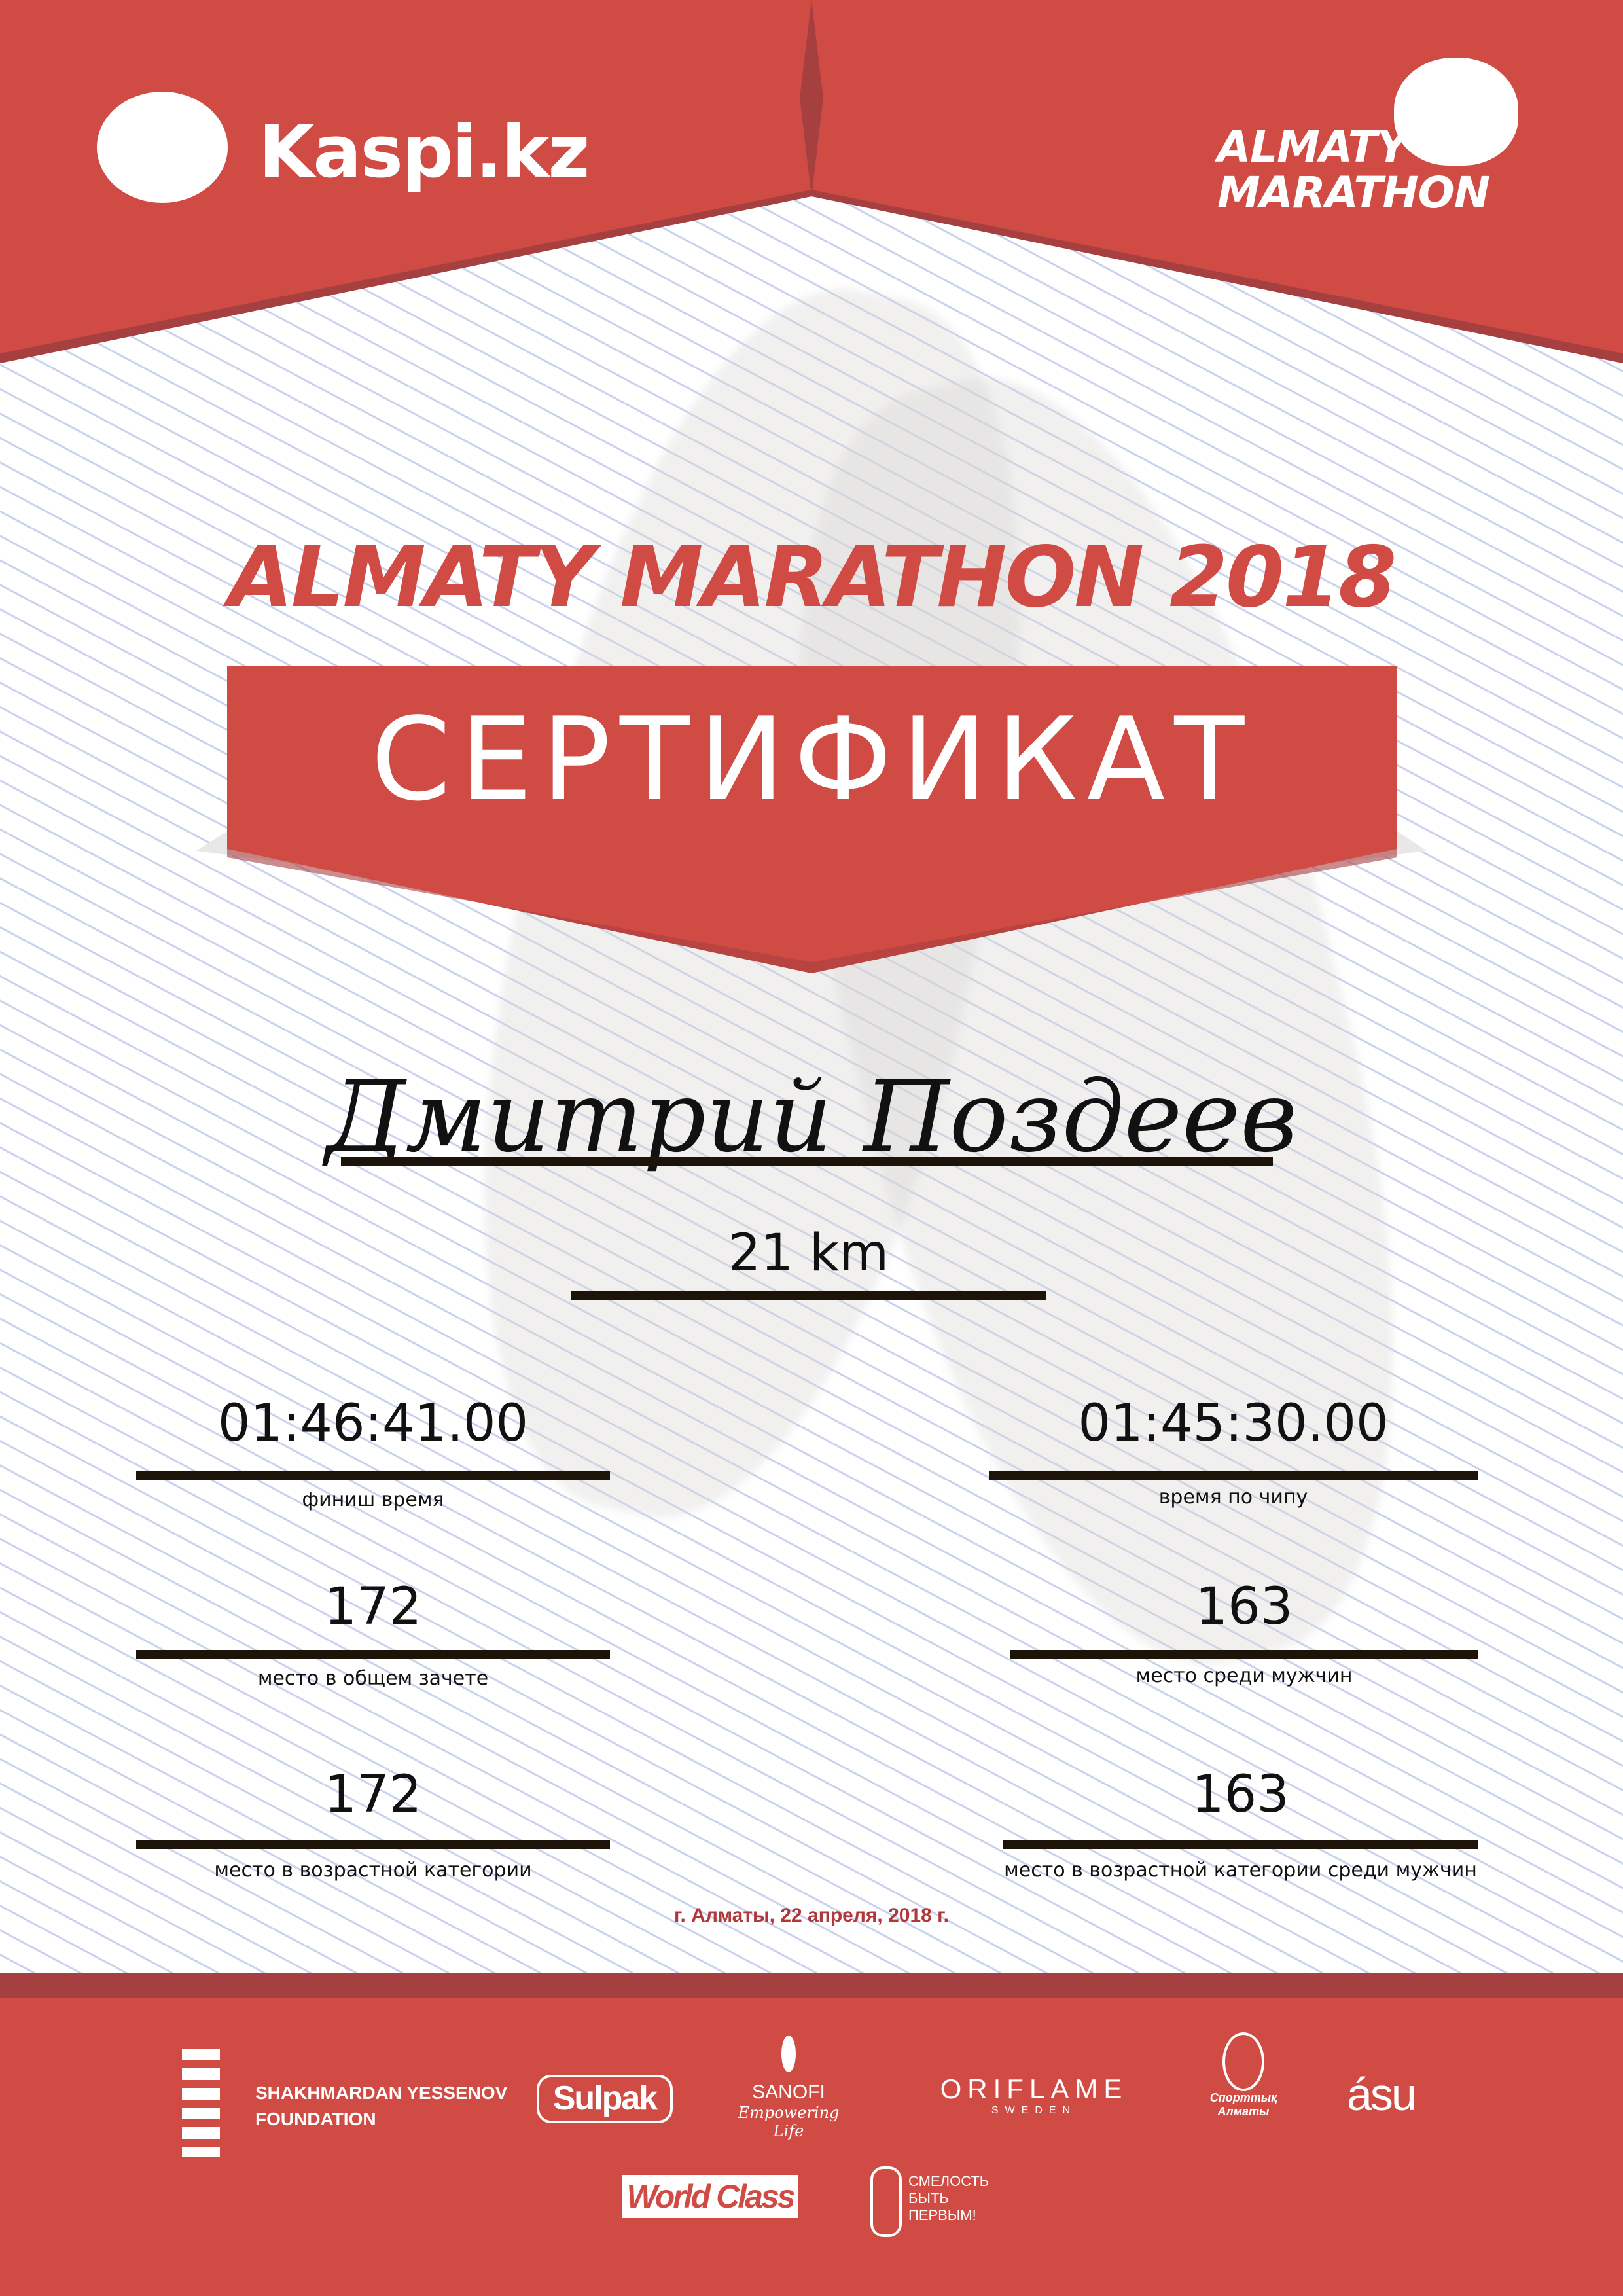 The image size is (1623, 2296). I want to click on footer, so click(811, 2147).